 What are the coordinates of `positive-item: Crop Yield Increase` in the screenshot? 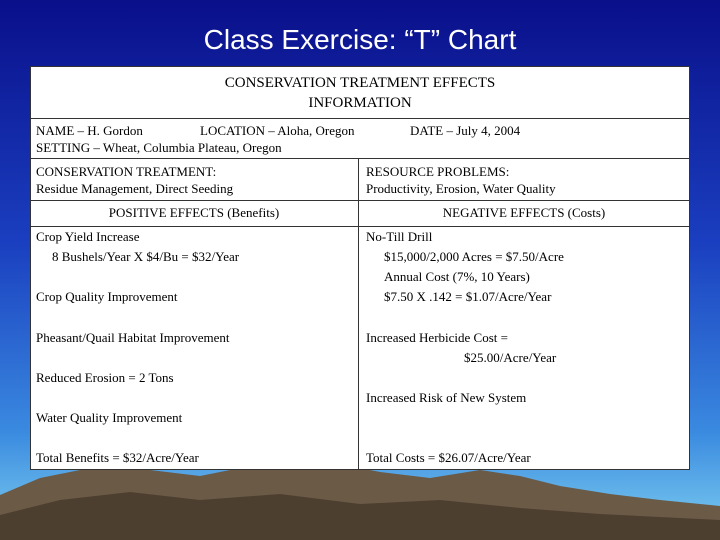 It's located at (88, 236).